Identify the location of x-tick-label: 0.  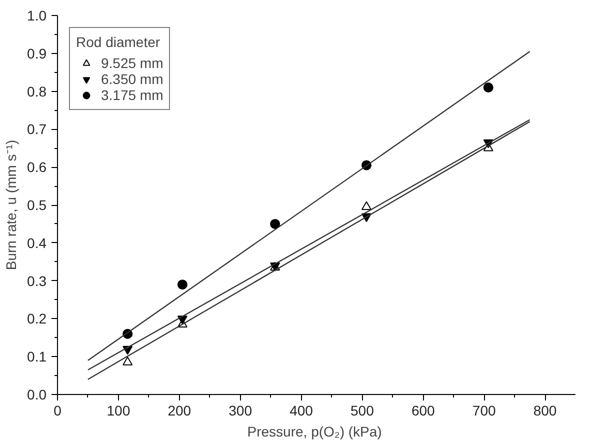
(58, 410).